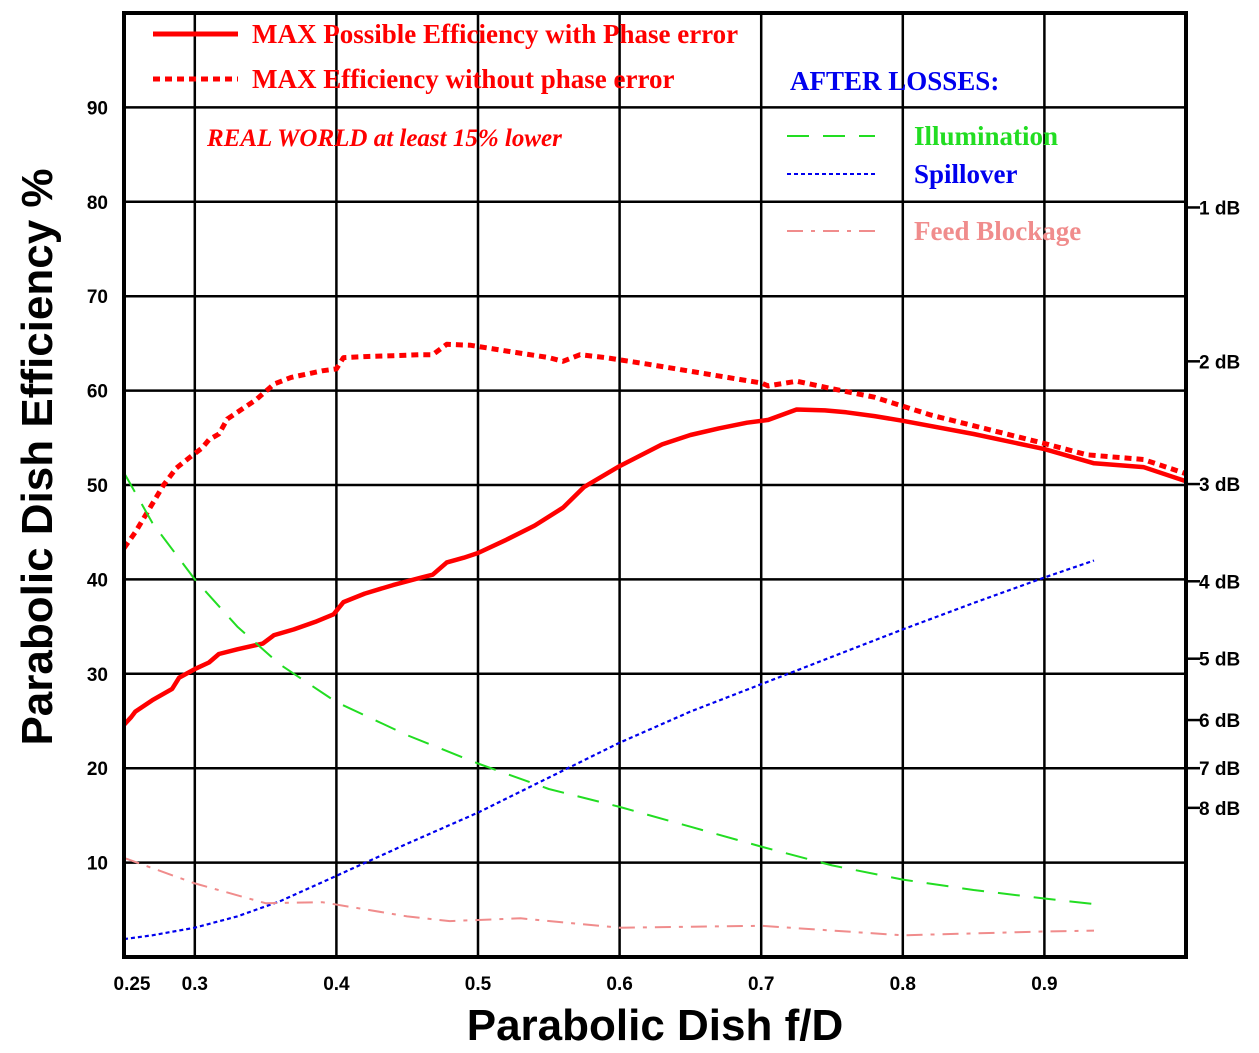 The height and width of the screenshot is (1053, 1259). I want to click on y-tick-label: 20, so click(97, 769).